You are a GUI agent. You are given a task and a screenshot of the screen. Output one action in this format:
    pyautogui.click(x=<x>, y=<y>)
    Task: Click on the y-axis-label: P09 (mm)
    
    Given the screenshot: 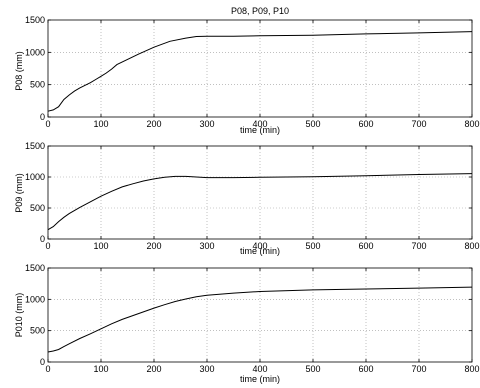 What is the action you would take?
    pyautogui.click(x=19, y=193)
    